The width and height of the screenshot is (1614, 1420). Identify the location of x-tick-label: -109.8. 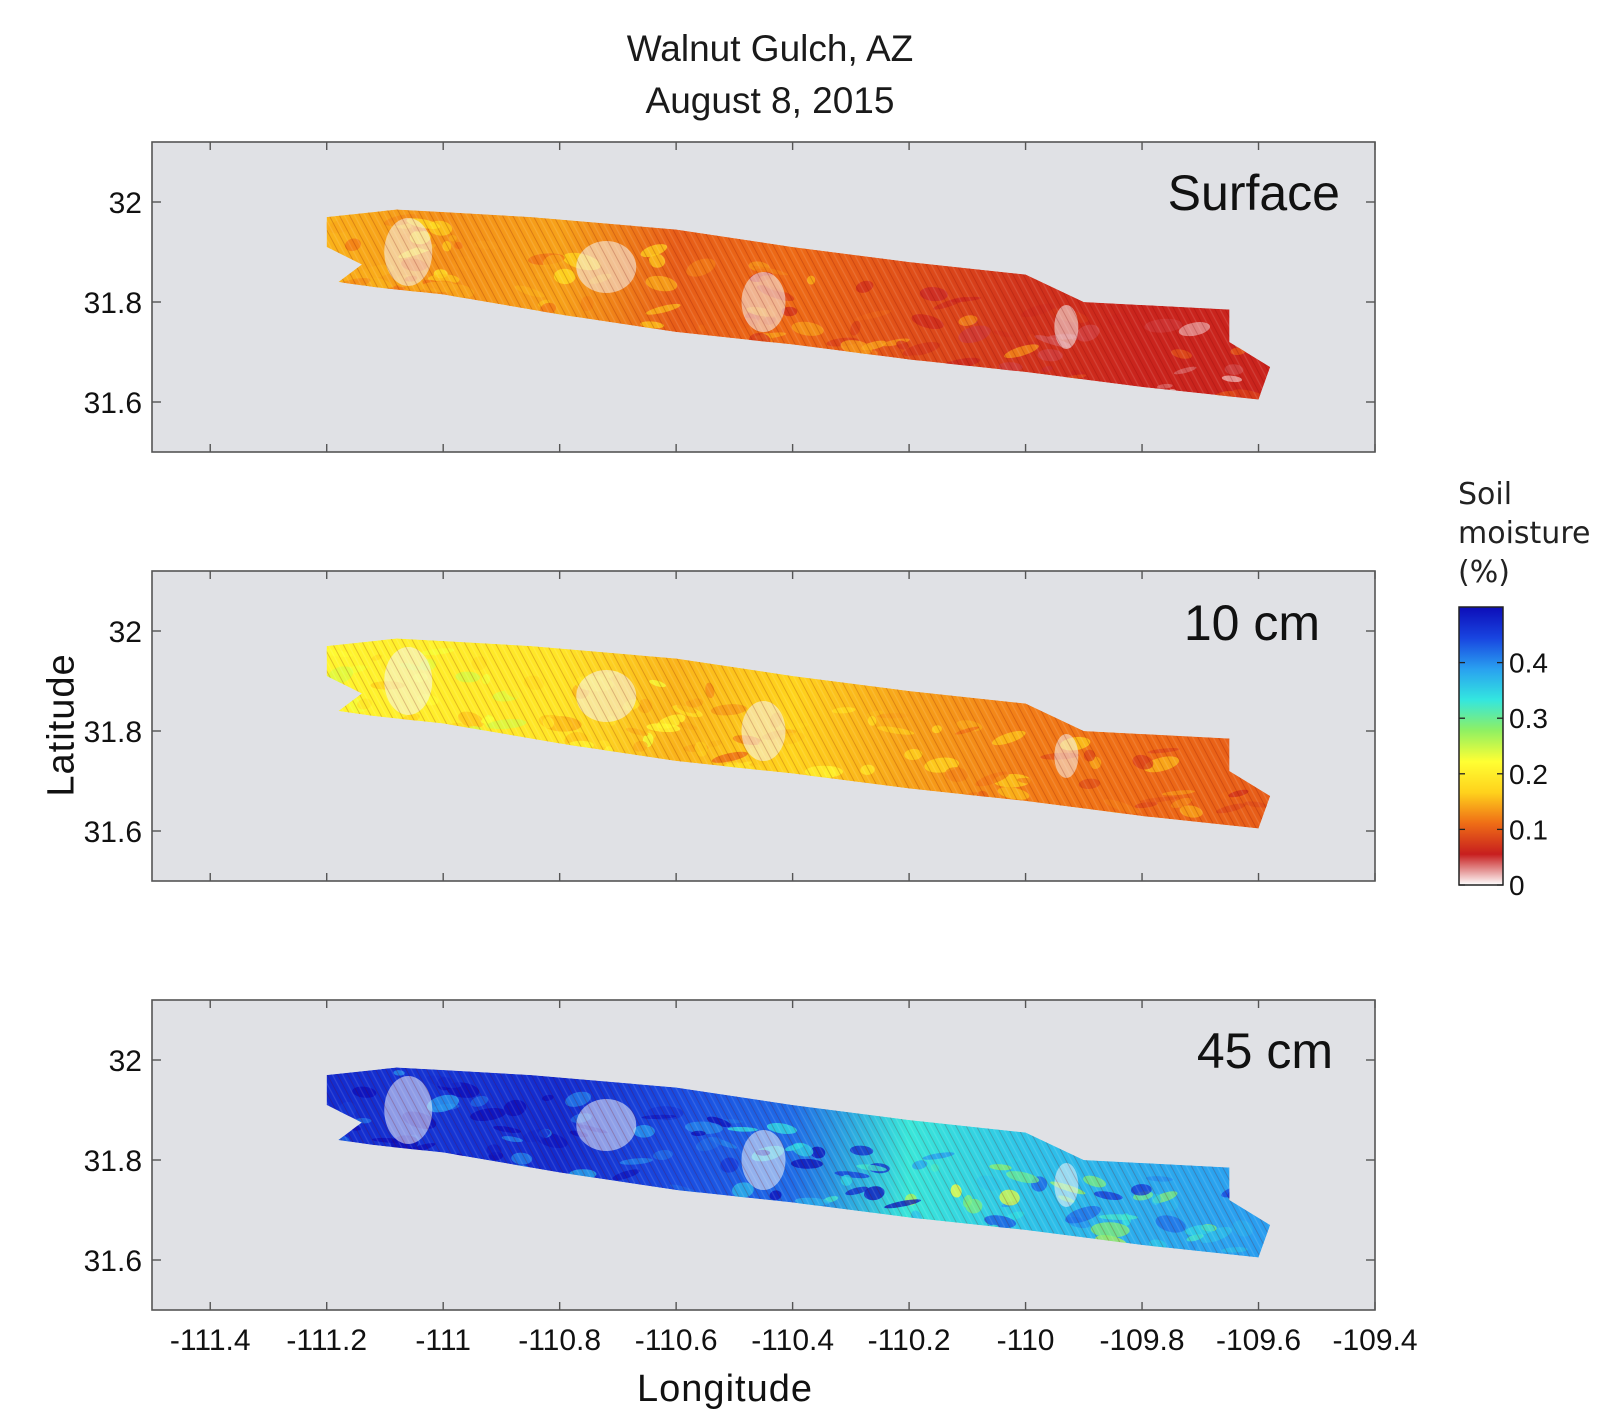
(1142, 1340).